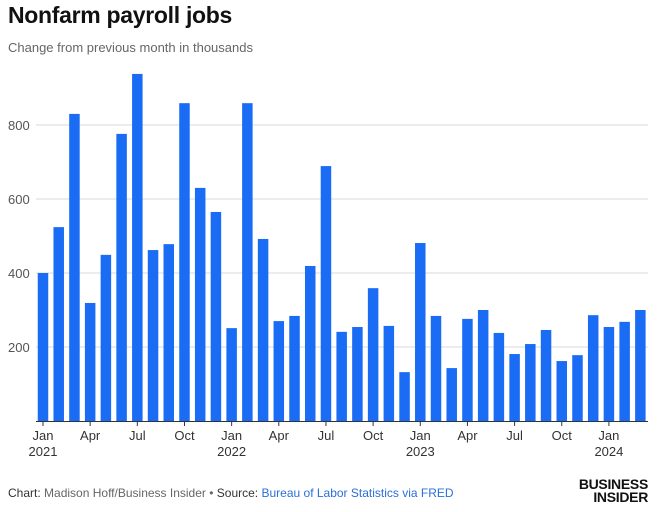 The height and width of the screenshot is (512, 658). I want to click on bar-dec-2022, so click(404, 396).